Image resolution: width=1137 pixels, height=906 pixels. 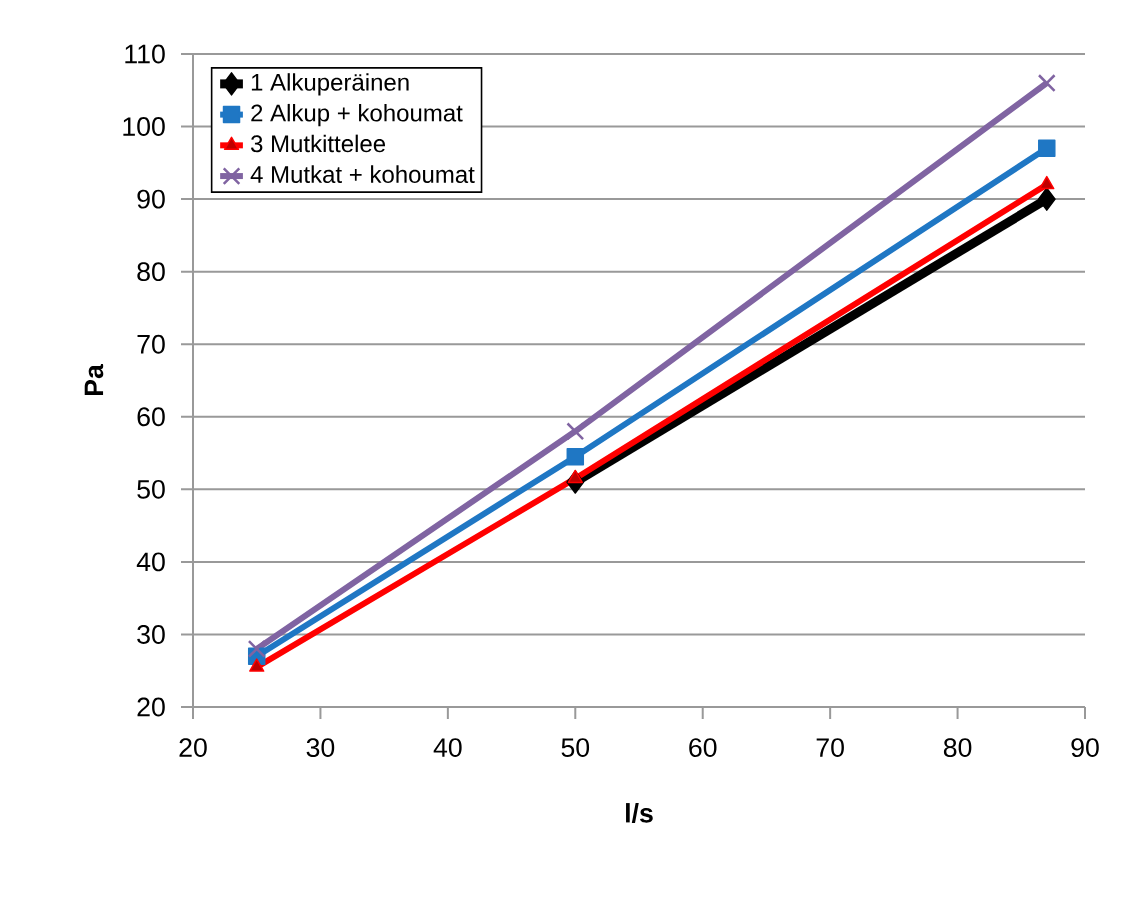 What do you see at coordinates (193, 748) in the screenshot?
I see `x-tick-label: 20` at bounding box center [193, 748].